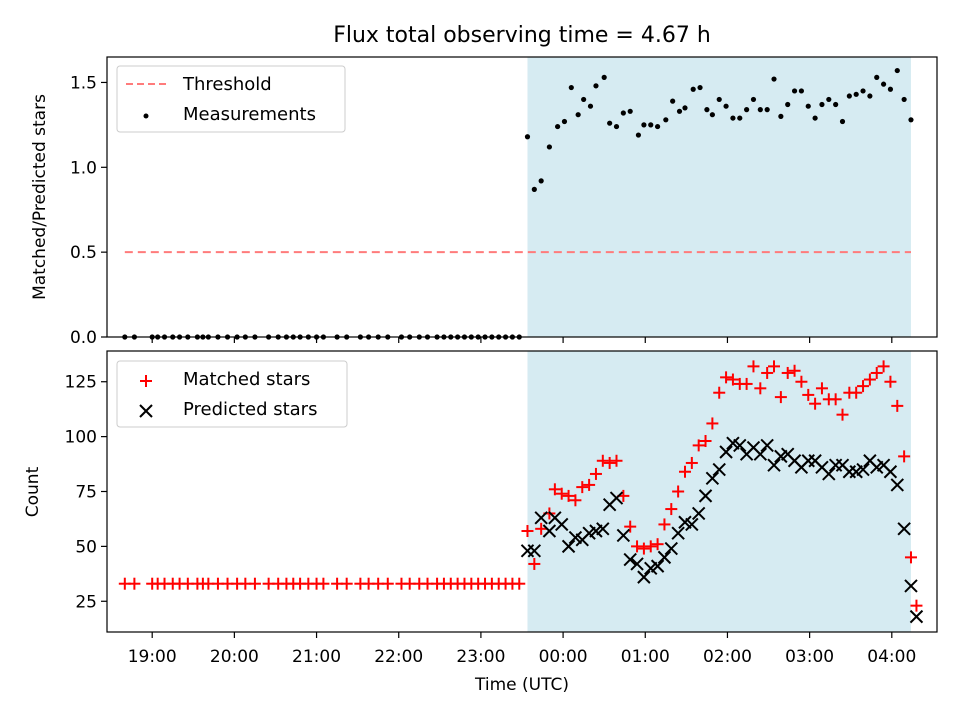  What do you see at coordinates (521, 685) in the screenshot?
I see `x-axis-label: Time (UTC)` at bounding box center [521, 685].